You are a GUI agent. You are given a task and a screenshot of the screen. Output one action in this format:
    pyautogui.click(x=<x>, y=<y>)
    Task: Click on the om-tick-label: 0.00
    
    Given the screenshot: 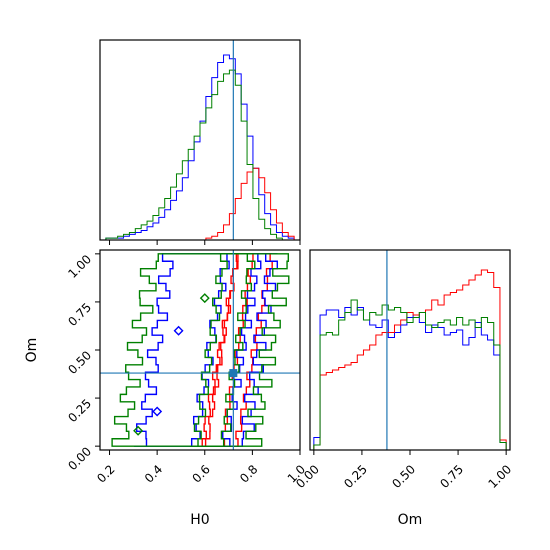 What is the action you would take?
    pyautogui.click(x=79, y=458)
    